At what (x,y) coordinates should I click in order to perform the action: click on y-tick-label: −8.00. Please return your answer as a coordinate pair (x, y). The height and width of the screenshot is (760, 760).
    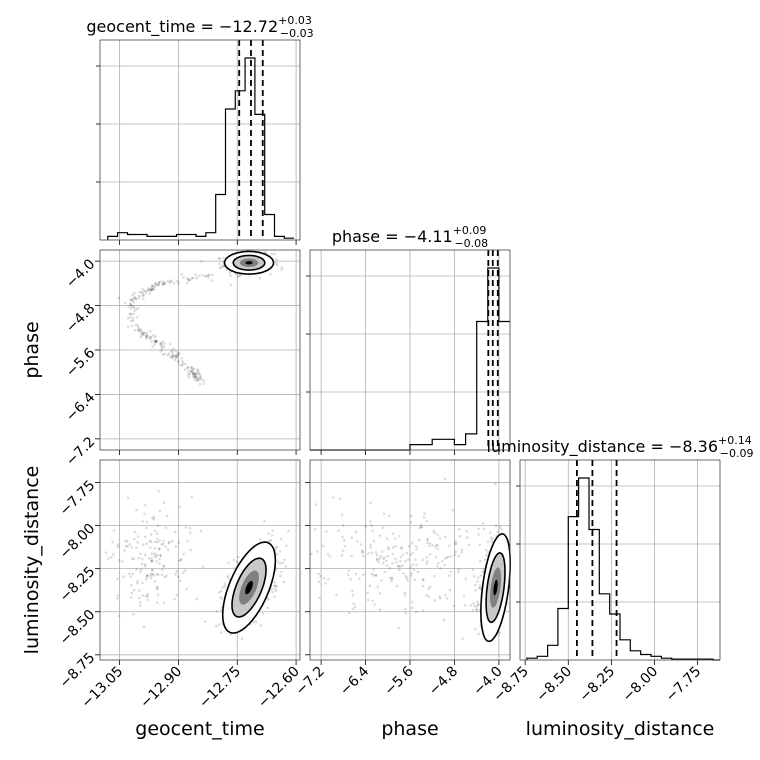
    Looking at the image, I should click on (78, 542).